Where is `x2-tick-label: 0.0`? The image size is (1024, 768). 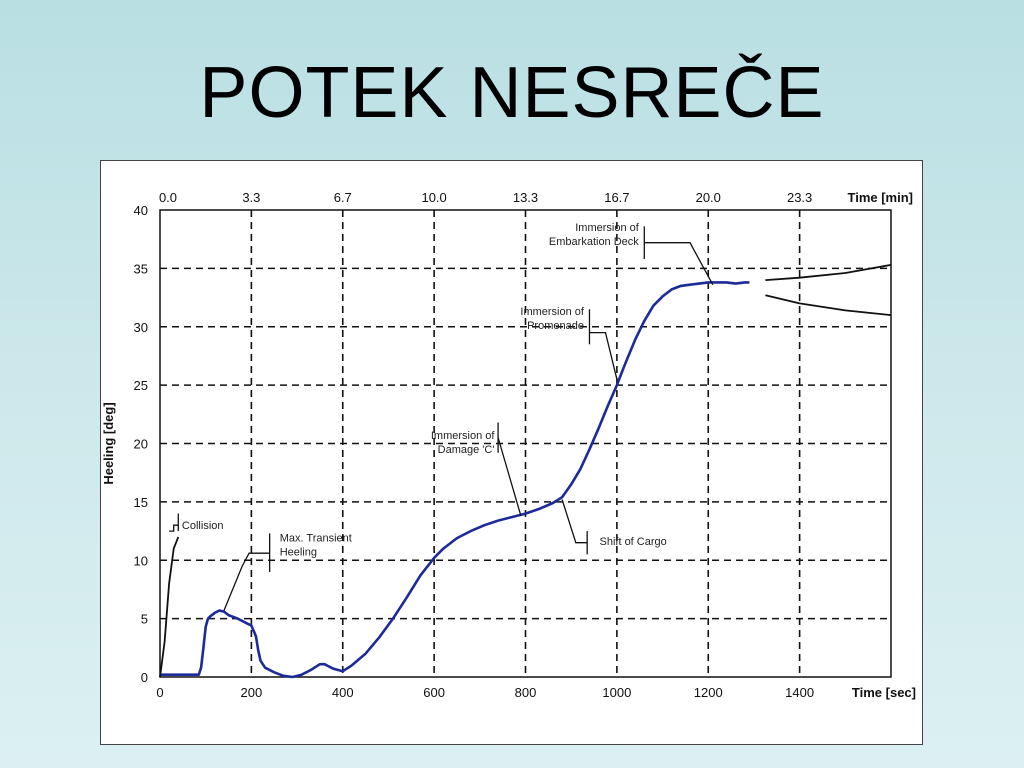 x2-tick-label: 0.0 is located at coordinates (168, 197).